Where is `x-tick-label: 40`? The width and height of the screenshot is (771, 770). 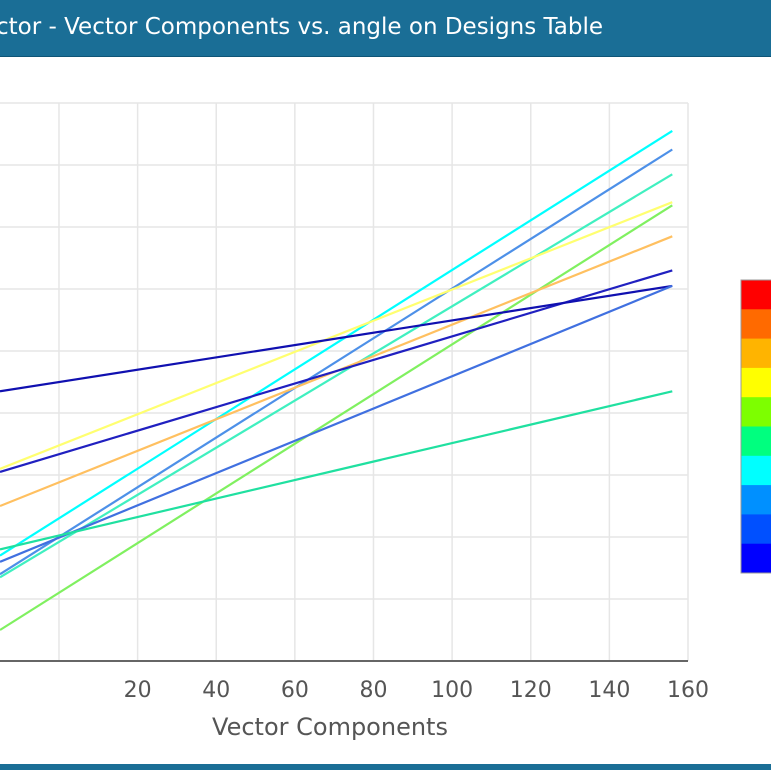 x-tick-label: 40 is located at coordinates (216, 690).